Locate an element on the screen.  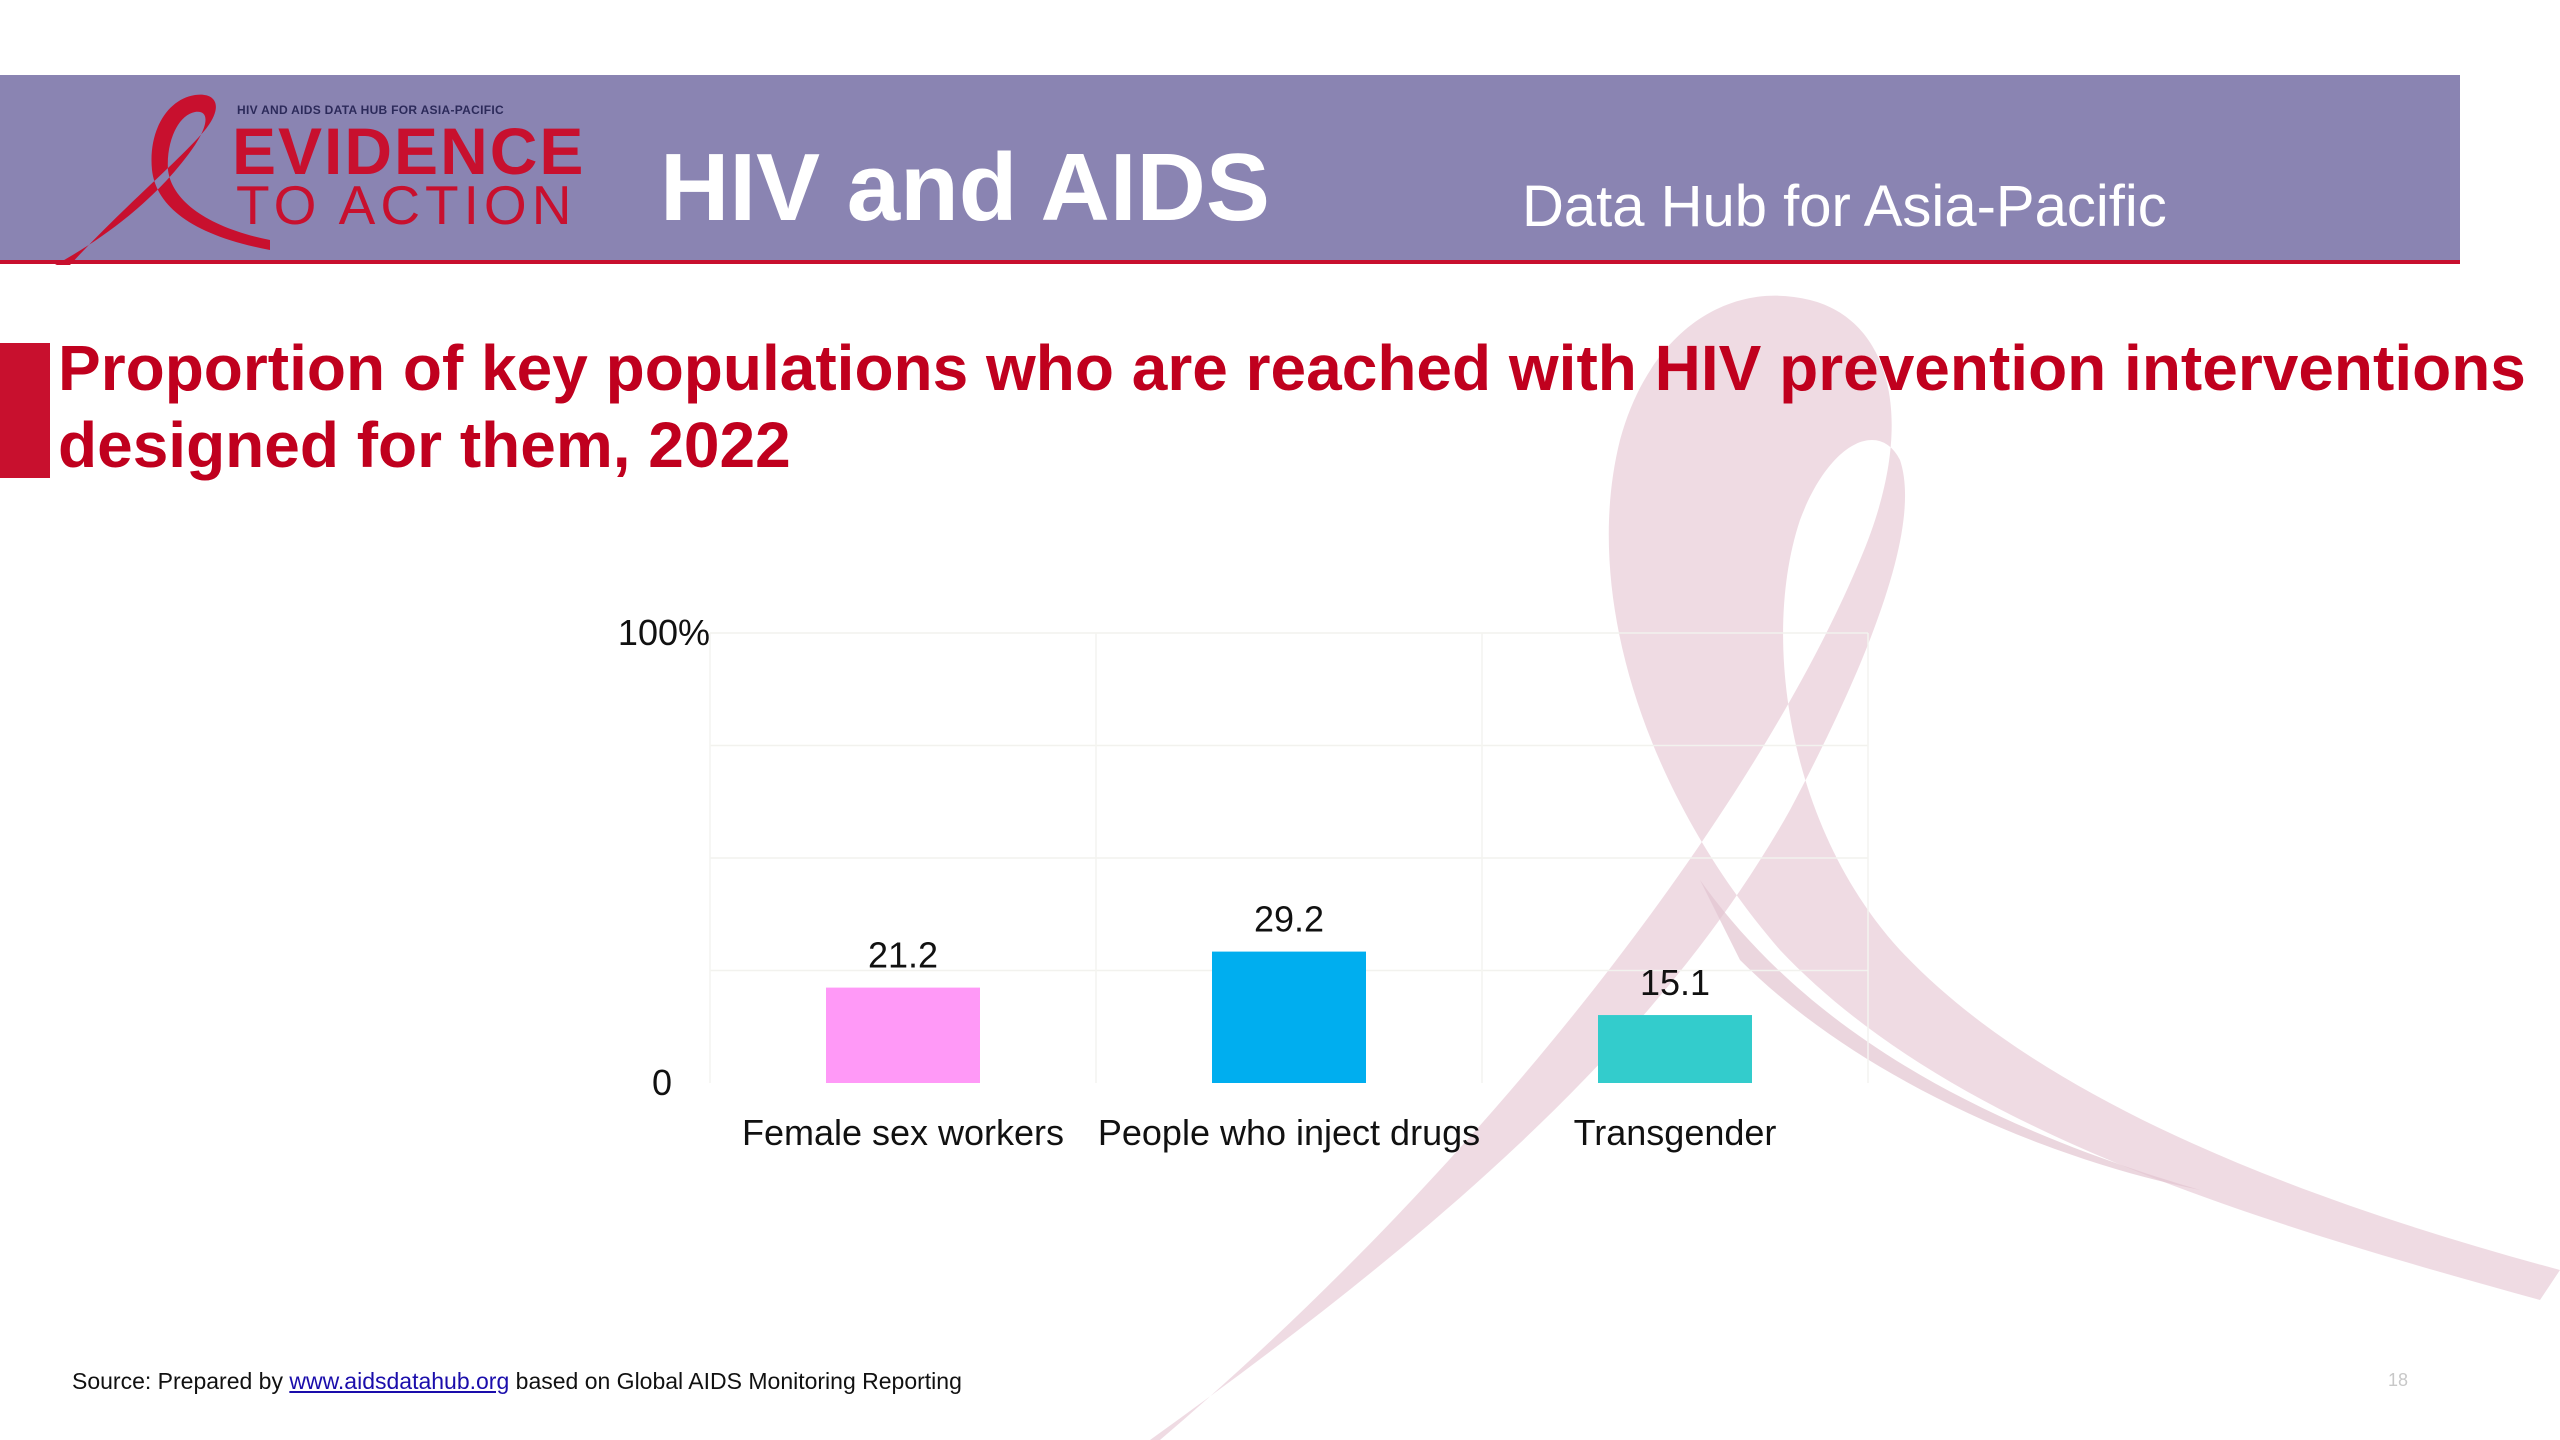
x-tick-label: People who inject drugs is located at coordinates (1289, 1132).